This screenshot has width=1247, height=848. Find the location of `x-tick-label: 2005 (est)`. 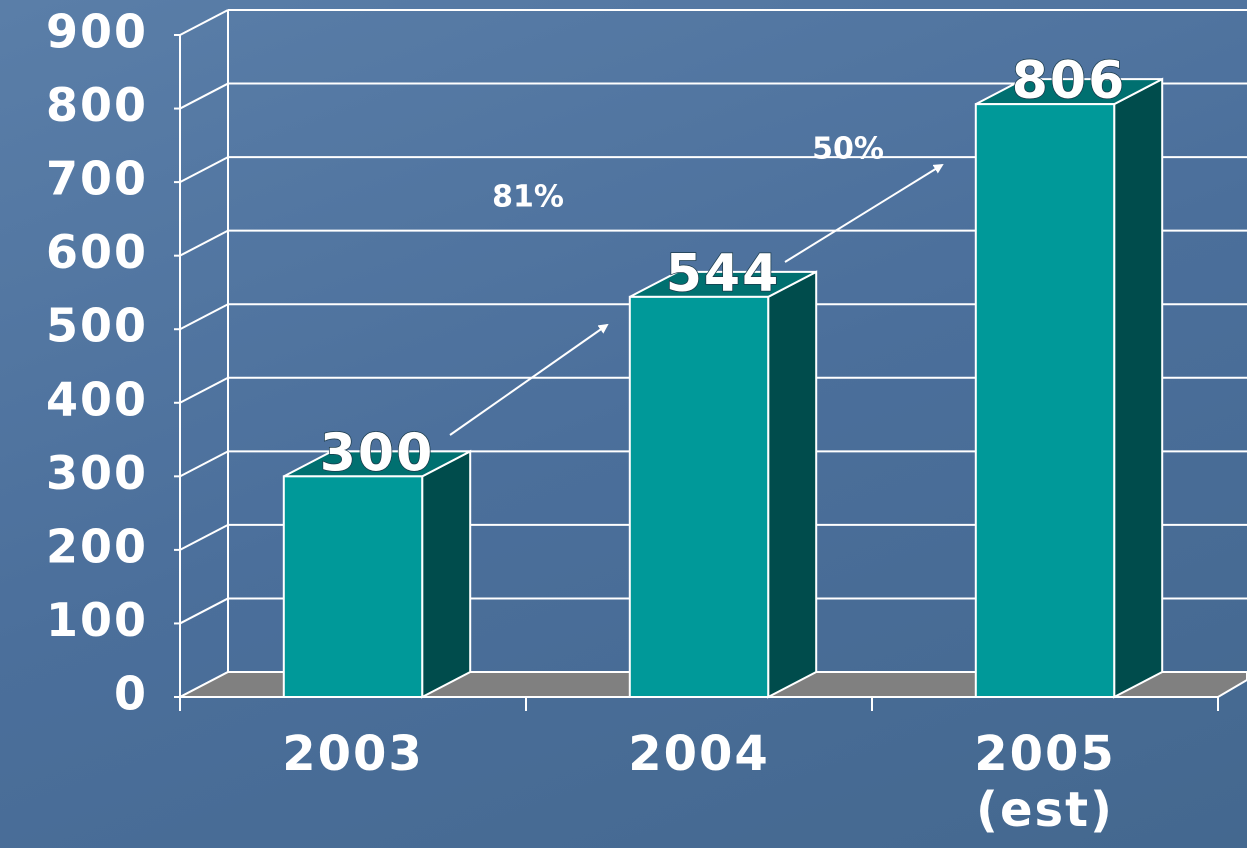

x-tick-label: 2005 (est) is located at coordinates (1045, 782).